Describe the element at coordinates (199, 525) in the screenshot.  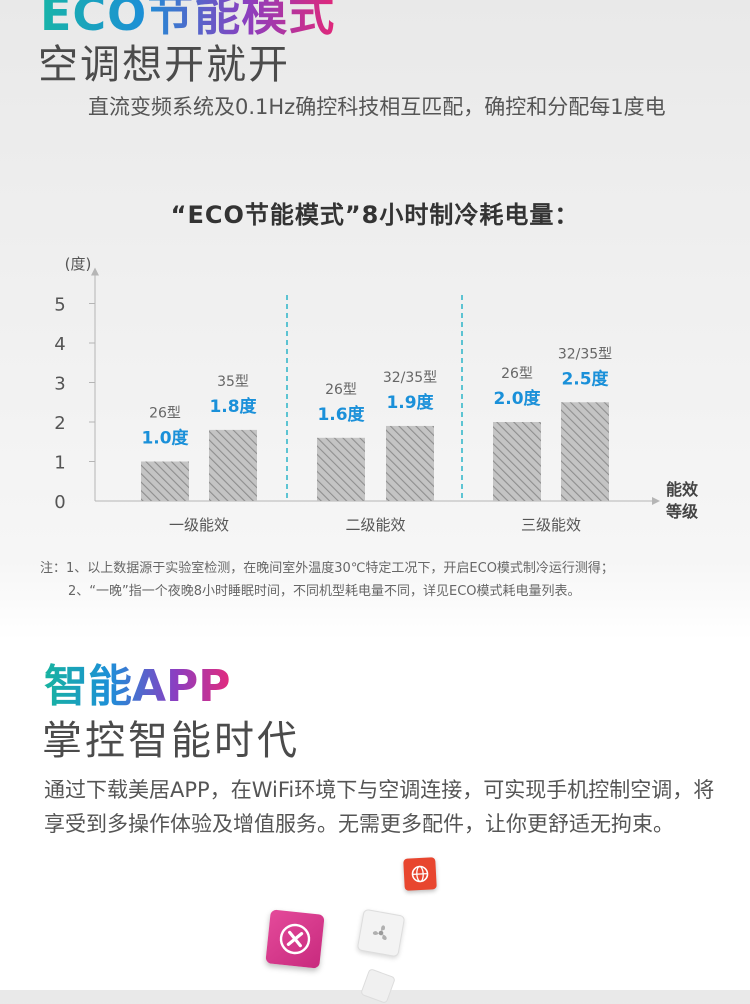
I see `category-label: 一级能效` at that location.